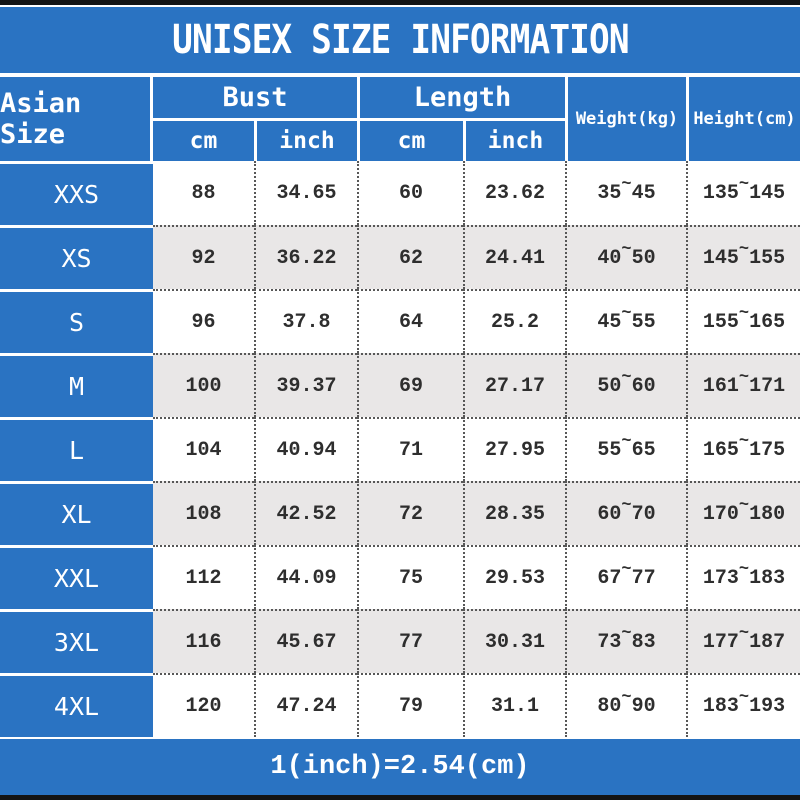  What do you see at coordinates (609, 258) in the screenshot?
I see `range-min: 40` at bounding box center [609, 258].